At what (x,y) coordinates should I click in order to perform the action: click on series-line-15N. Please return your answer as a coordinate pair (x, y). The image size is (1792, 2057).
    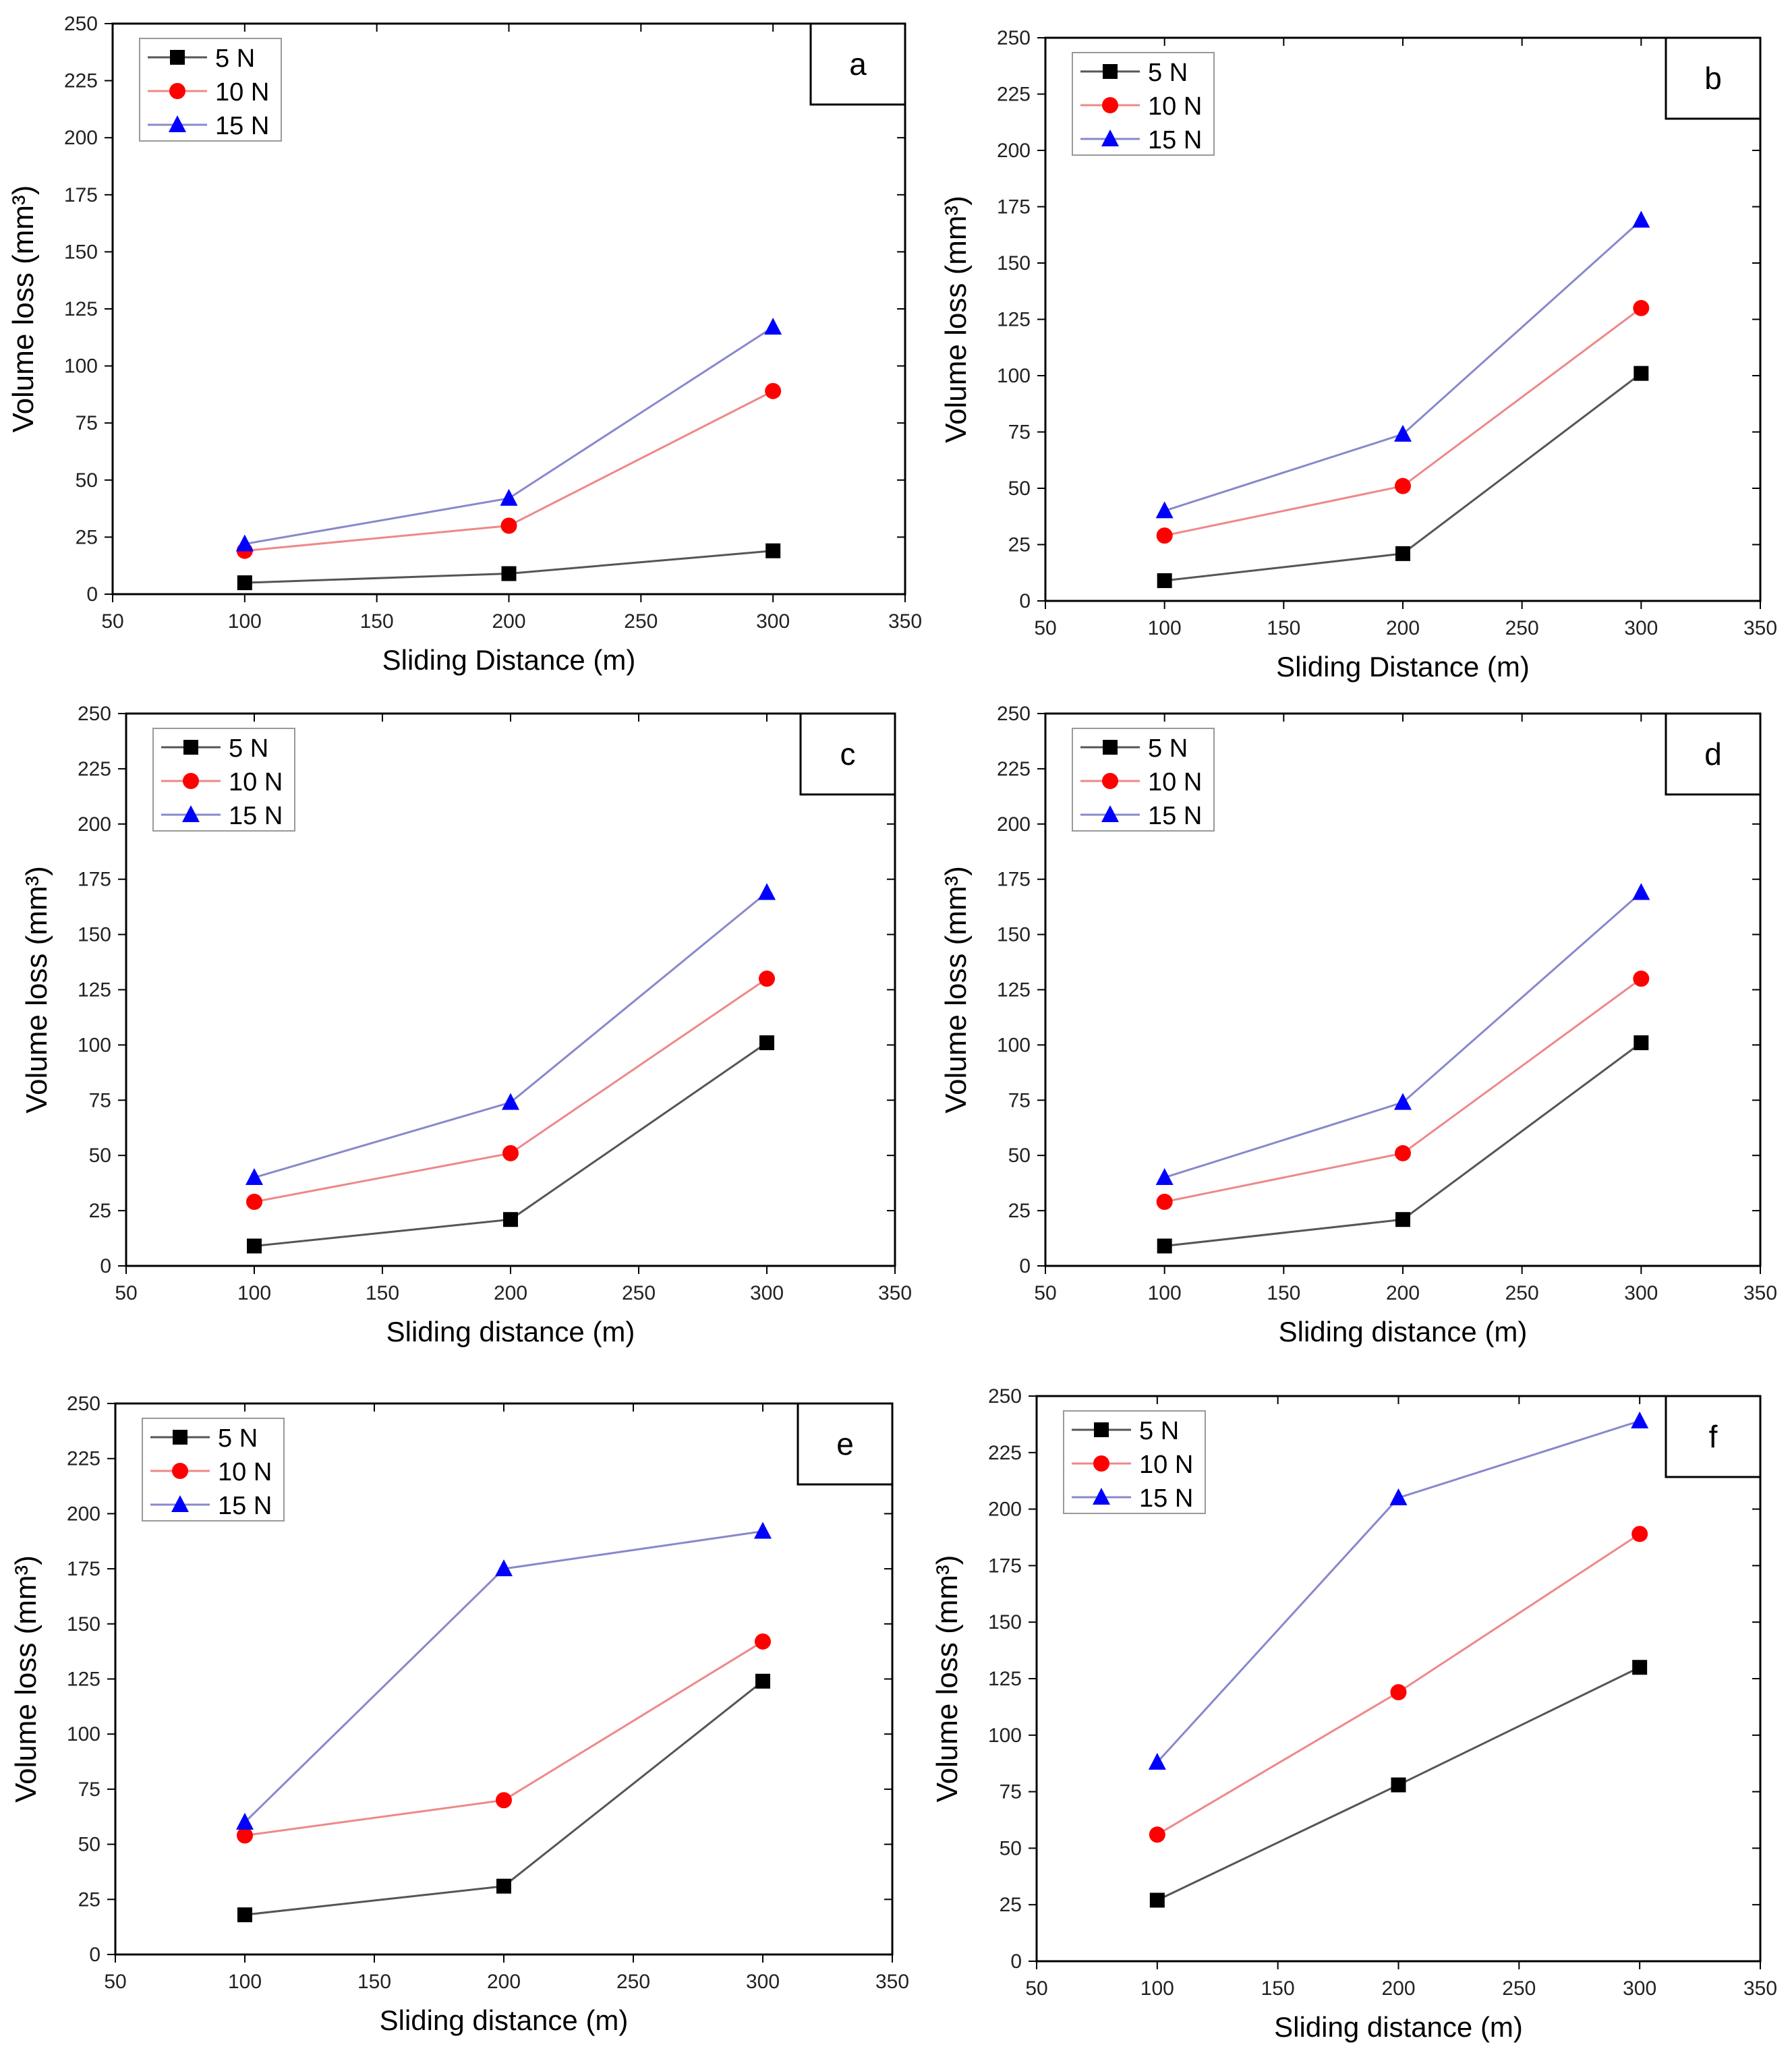
    Looking at the image, I should click on (1403, 366).